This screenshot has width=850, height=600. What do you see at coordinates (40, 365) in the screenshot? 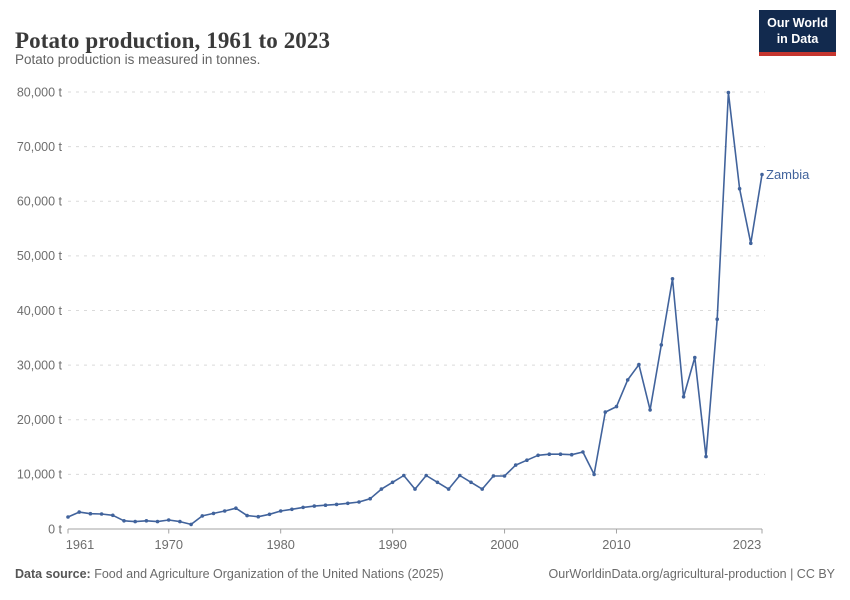
I see `y-tick-label: 30,000 t` at bounding box center [40, 365].